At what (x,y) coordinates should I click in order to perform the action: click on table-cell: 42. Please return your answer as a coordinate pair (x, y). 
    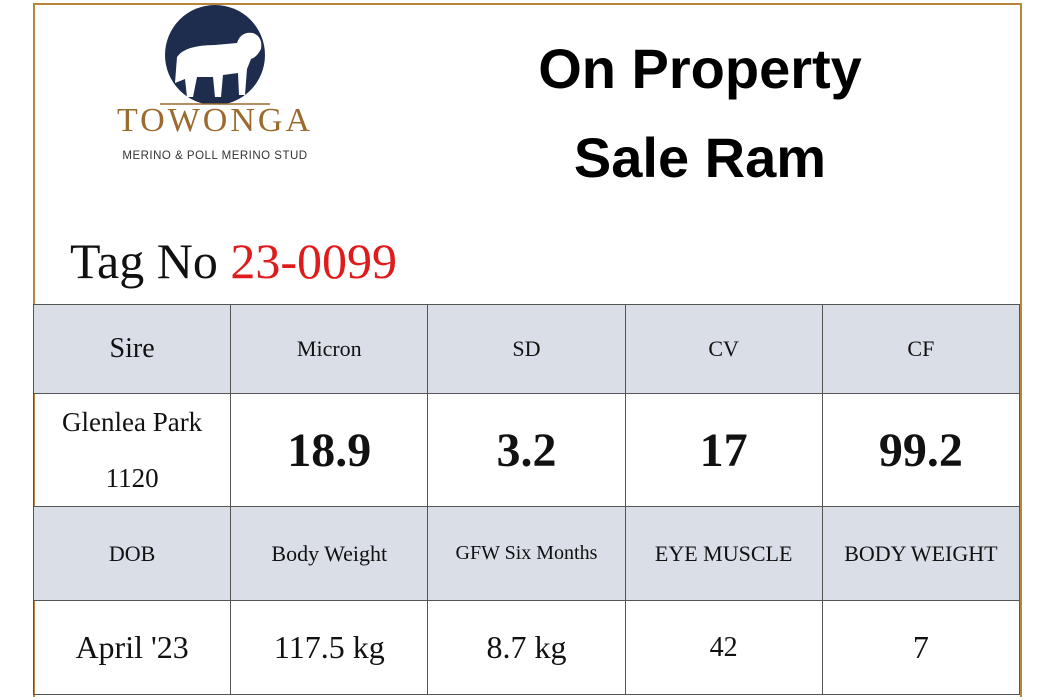
    Looking at the image, I should click on (723, 647).